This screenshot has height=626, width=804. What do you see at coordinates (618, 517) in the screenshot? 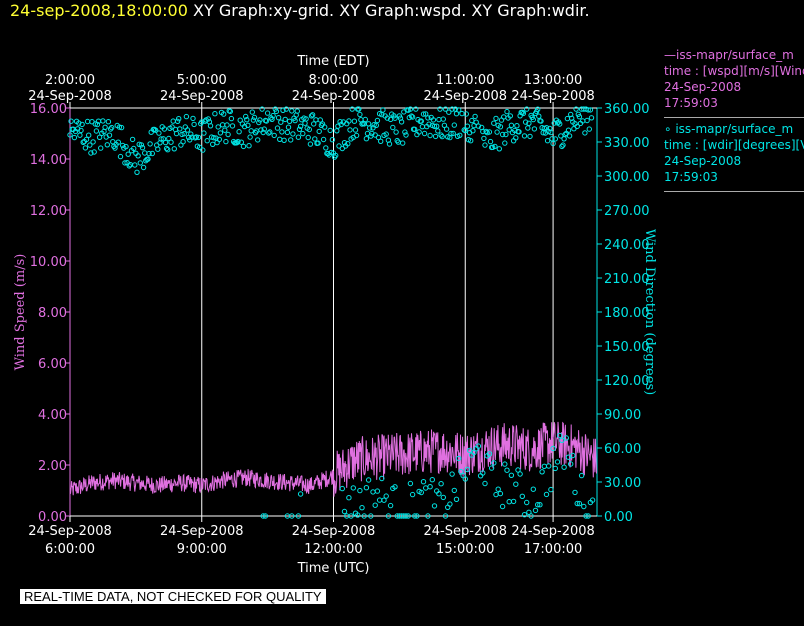
I see `right-tick-label: 0.00` at bounding box center [618, 517].